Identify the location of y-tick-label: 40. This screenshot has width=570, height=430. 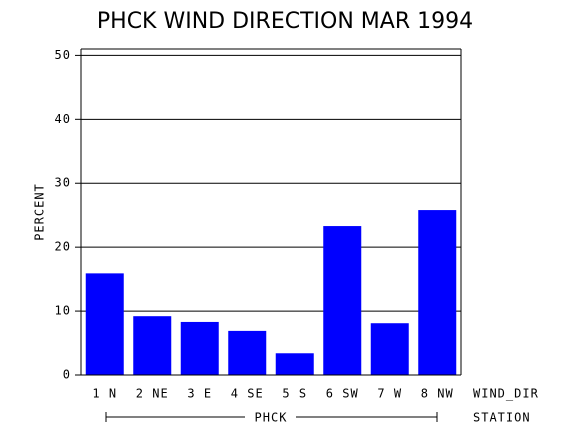
(63, 119).